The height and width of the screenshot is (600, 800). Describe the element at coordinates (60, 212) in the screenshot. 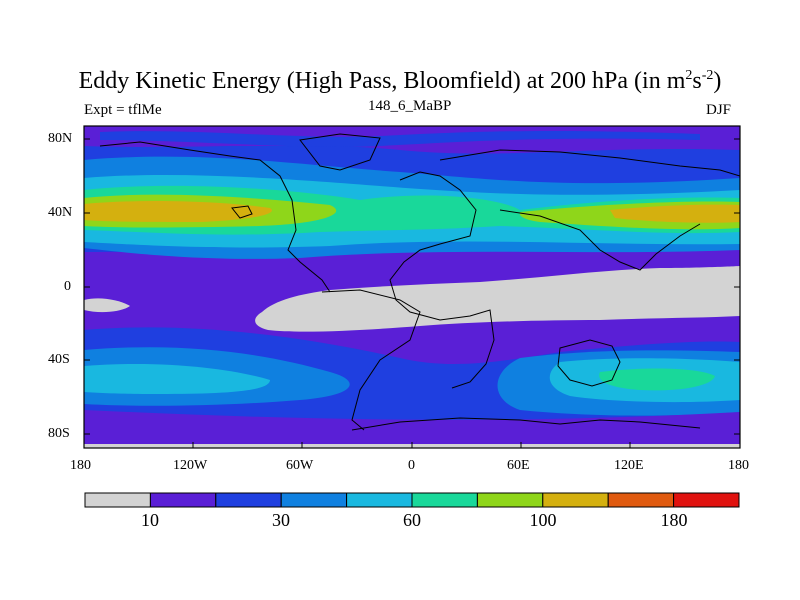

I see `y-tick-label: 40N` at that location.